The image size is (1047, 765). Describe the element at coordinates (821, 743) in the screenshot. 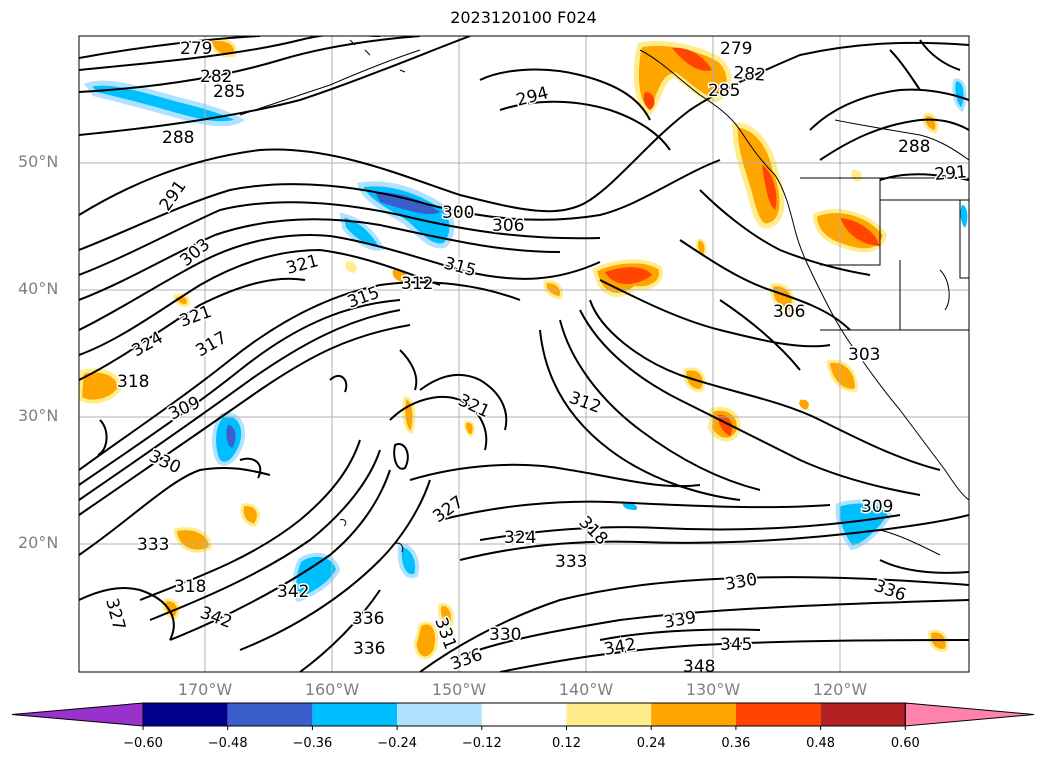

I see `colorbar-tick-label: 0.48` at that location.